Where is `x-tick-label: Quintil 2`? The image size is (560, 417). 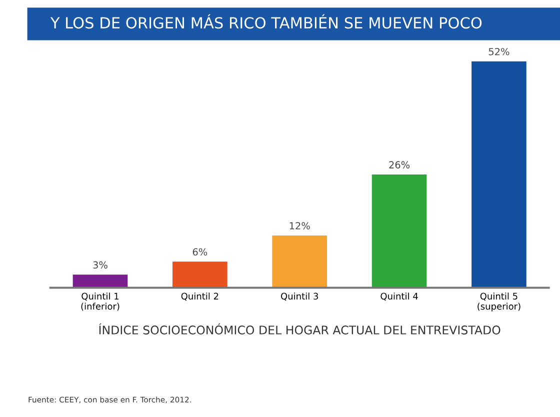
x-tick-label: Quintil 2 is located at coordinates (199, 296).